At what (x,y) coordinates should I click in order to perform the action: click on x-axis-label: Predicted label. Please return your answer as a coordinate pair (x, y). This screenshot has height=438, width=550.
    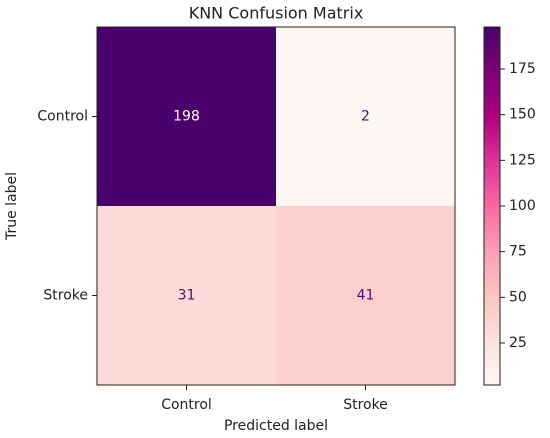
    Looking at the image, I should click on (276, 426).